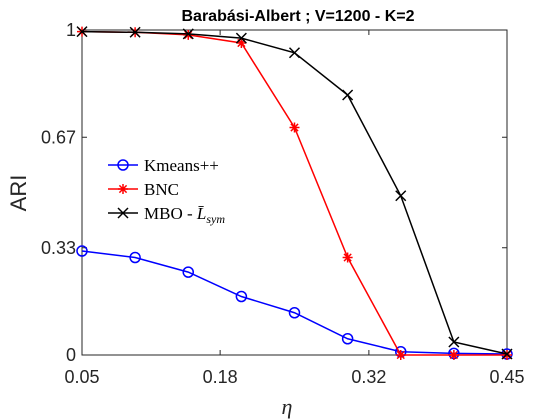 The width and height of the screenshot is (560, 420). What do you see at coordinates (181, 165) in the screenshot?
I see `legend-label: Kmeans++` at bounding box center [181, 165].